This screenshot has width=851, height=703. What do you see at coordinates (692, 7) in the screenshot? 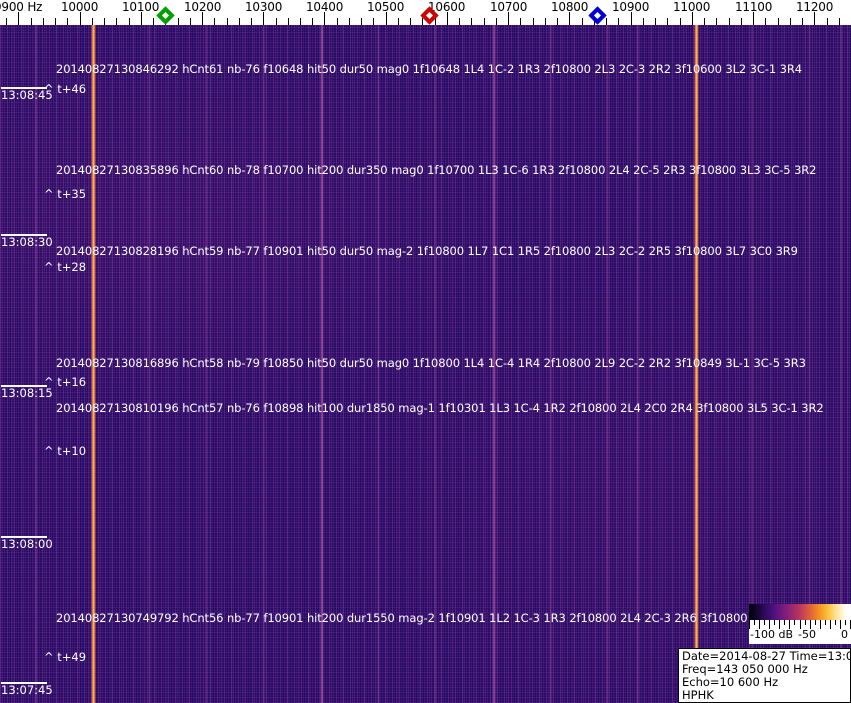
I see `freq-label: 11000` at bounding box center [692, 7].